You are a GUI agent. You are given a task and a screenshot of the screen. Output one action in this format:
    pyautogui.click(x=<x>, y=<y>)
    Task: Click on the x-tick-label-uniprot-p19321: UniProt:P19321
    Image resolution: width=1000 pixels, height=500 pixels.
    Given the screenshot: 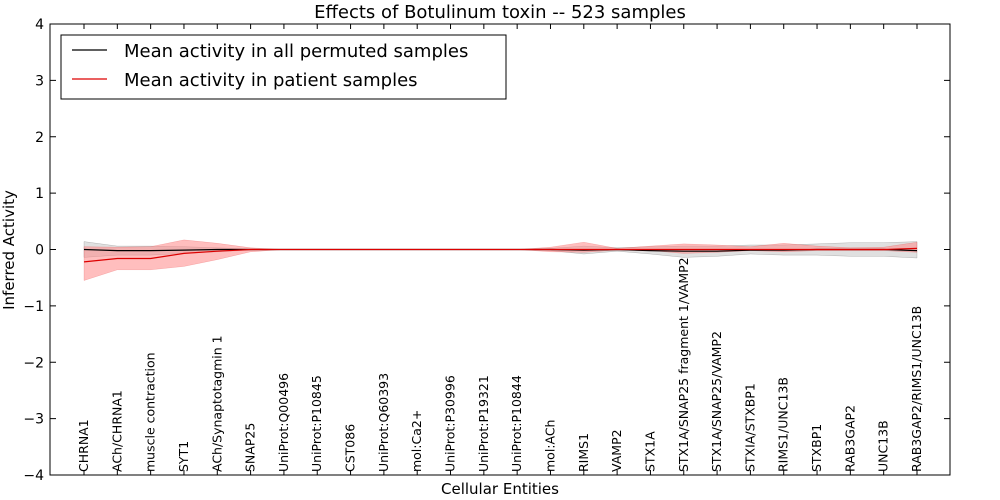 What is the action you would take?
    pyautogui.click(x=483, y=423)
    